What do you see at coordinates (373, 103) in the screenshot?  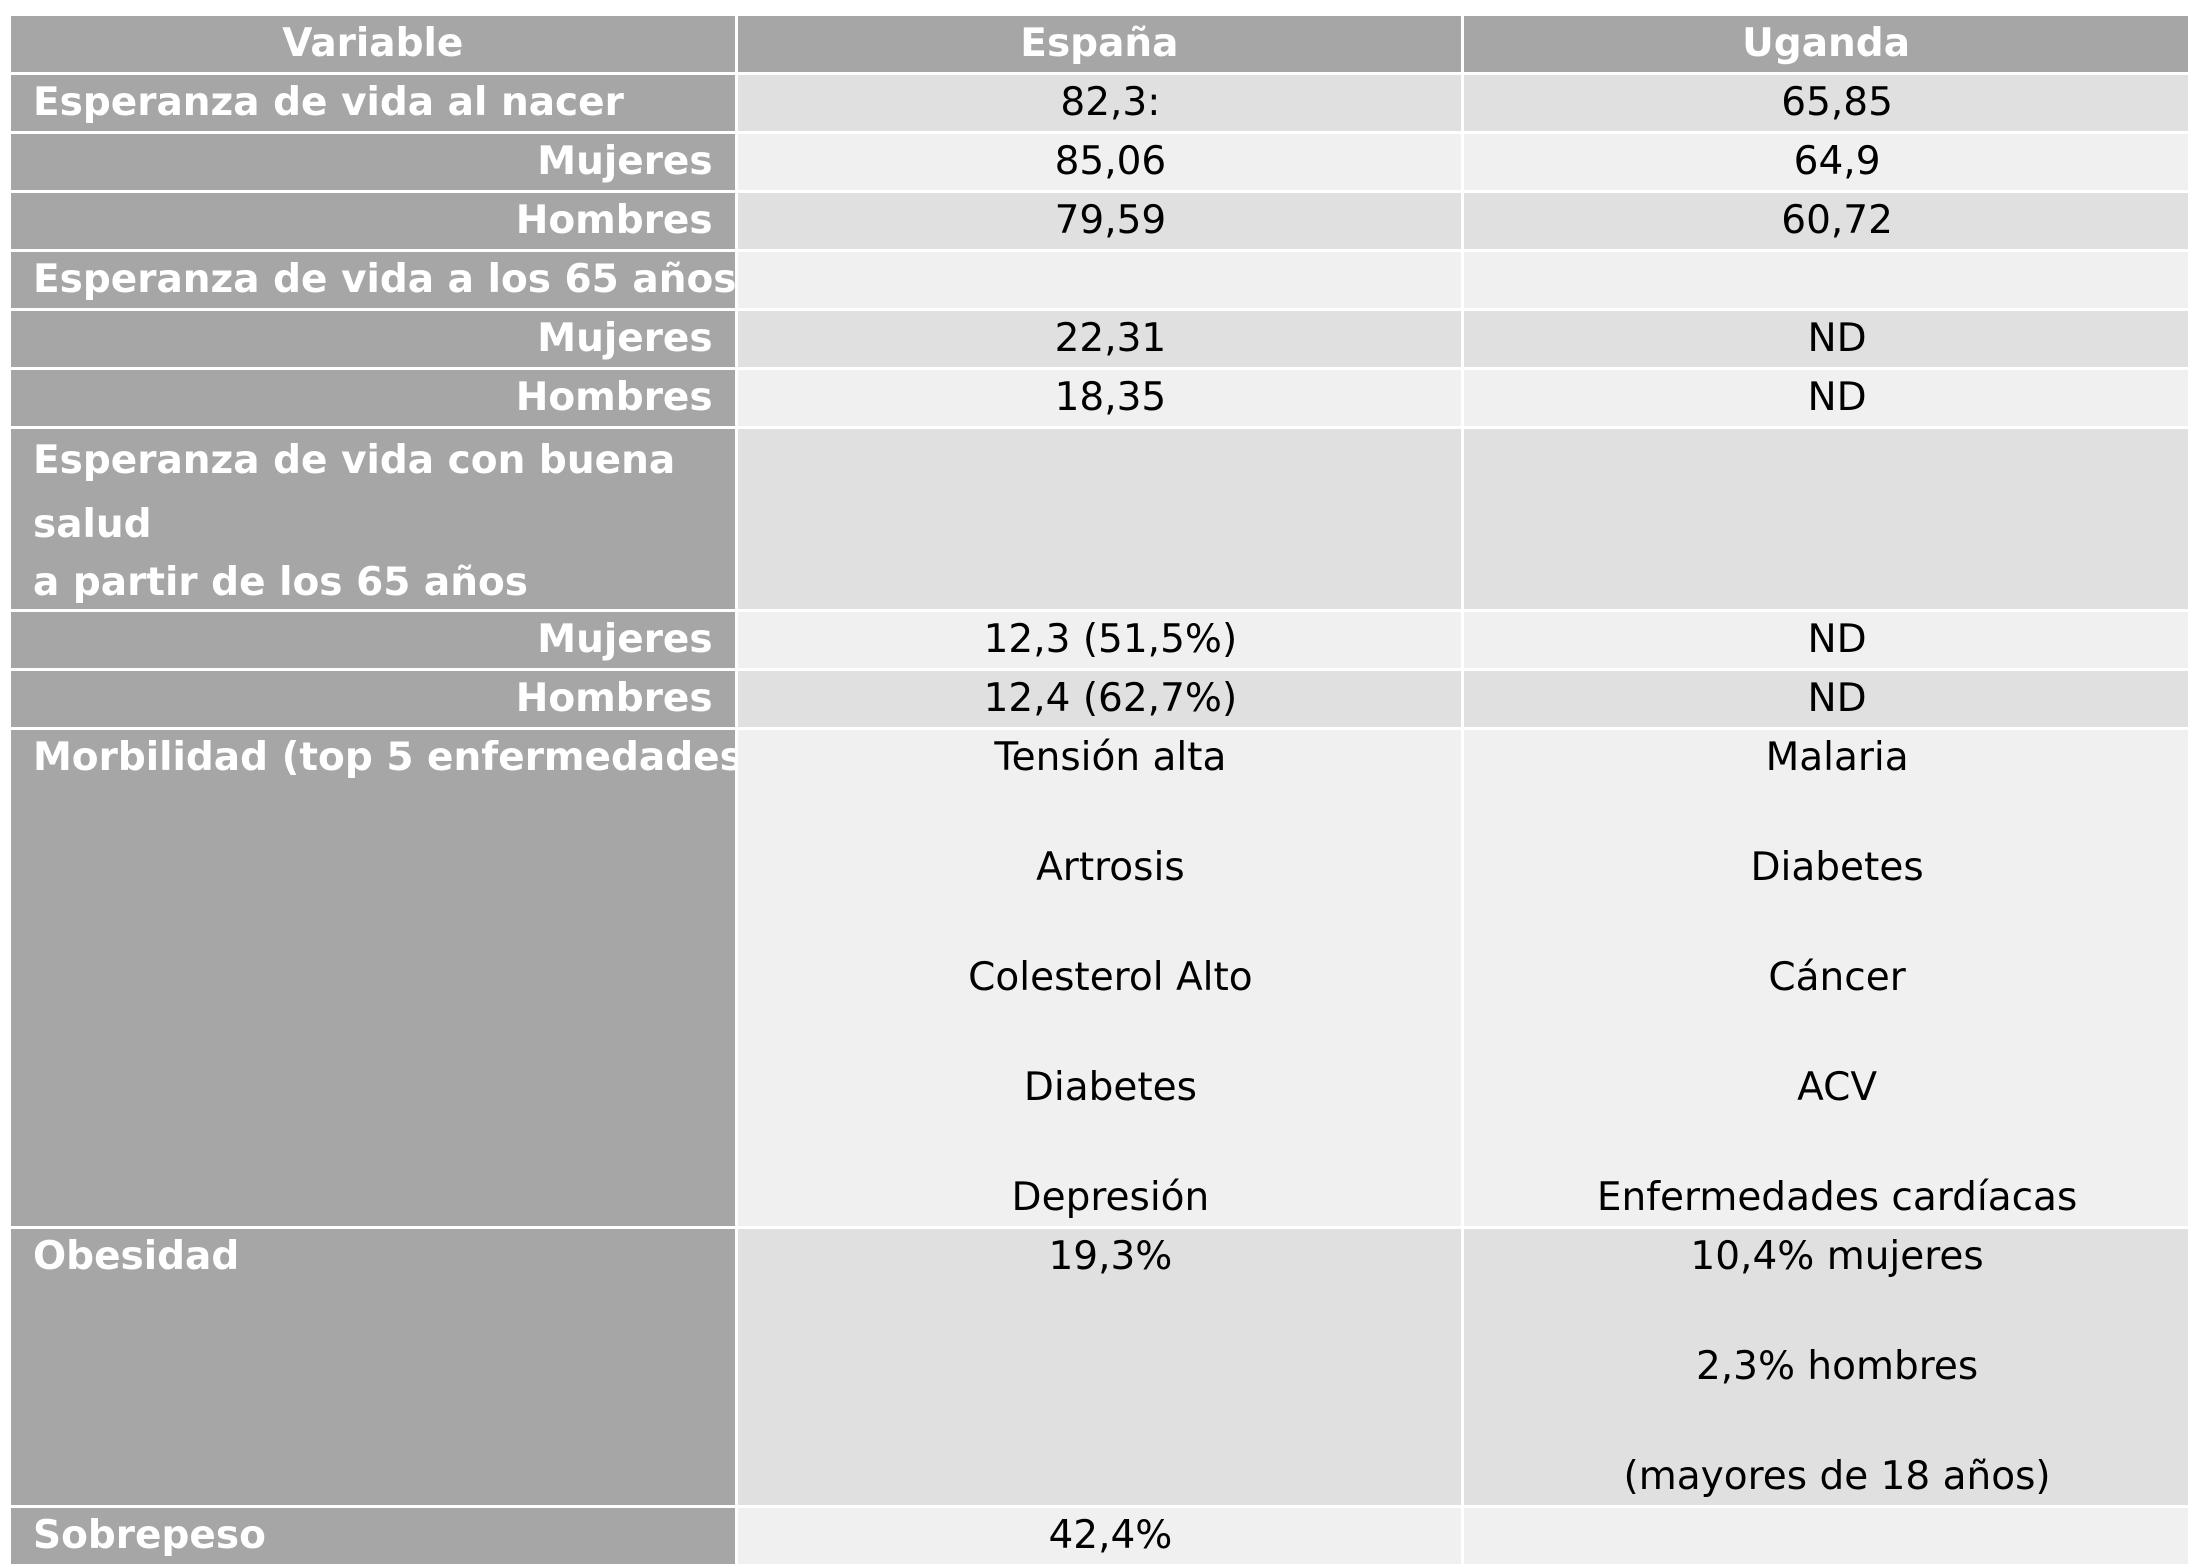 I see `row-label: Esperanza de vida al nacer` at bounding box center [373, 103].